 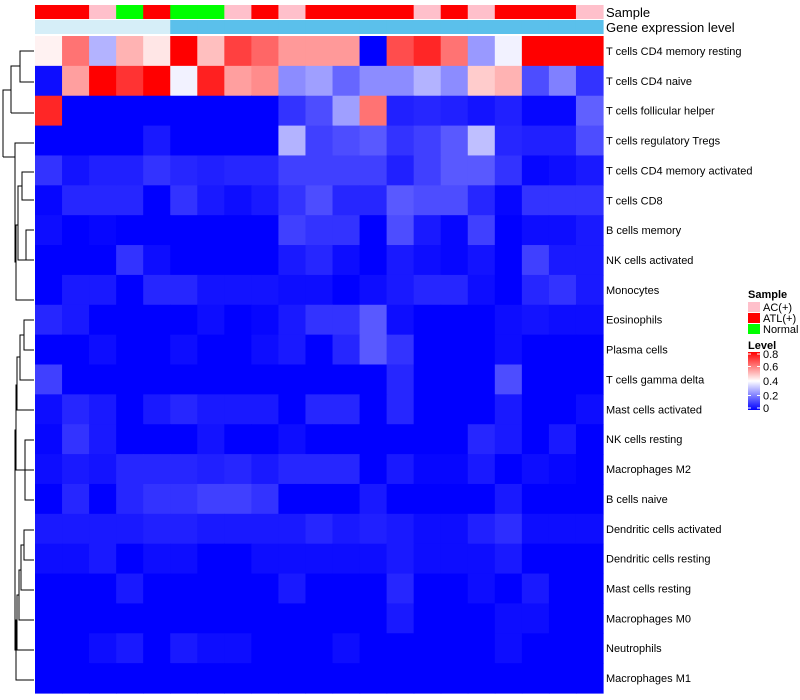 What do you see at coordinates (633, 291) in the screenshot?
I see `row-label: Monocytes` at bounding box center [633, 291].